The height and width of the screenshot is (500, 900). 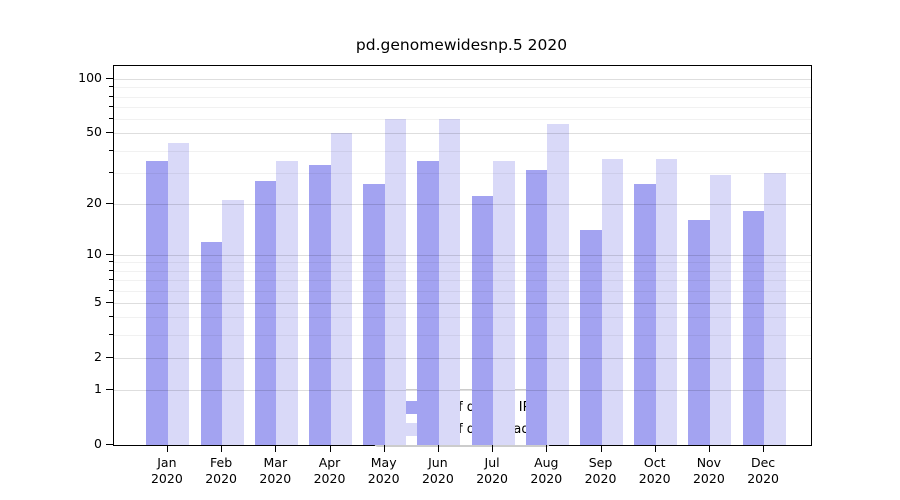 I want to click on y-tick-label: 100, so click(x=90, y=77).